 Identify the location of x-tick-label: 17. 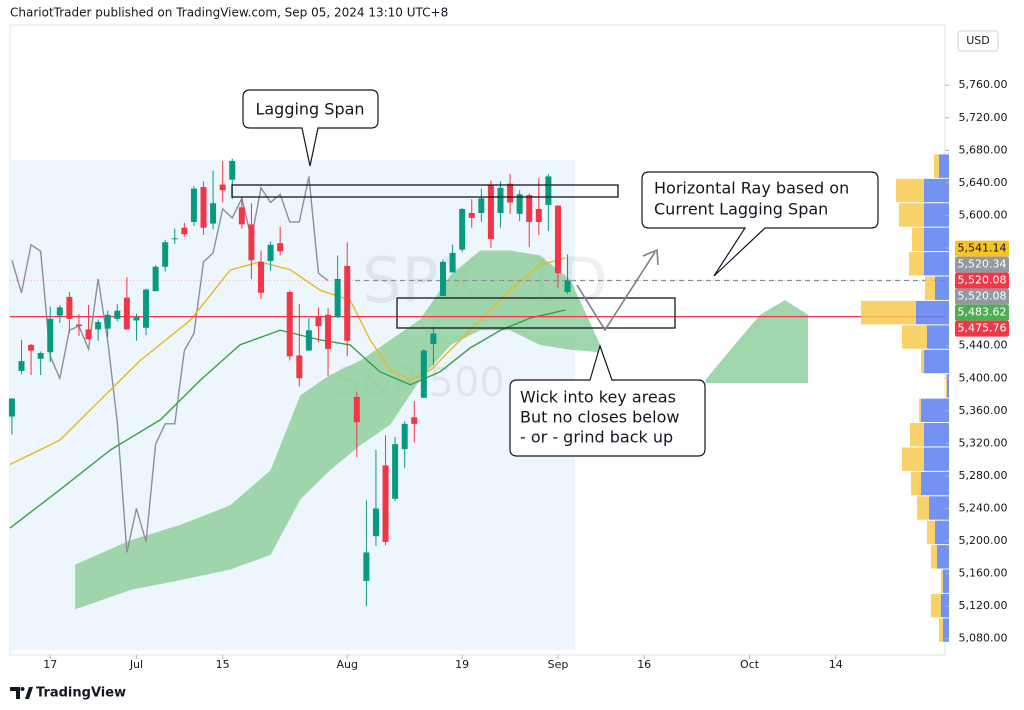
(50, 664).